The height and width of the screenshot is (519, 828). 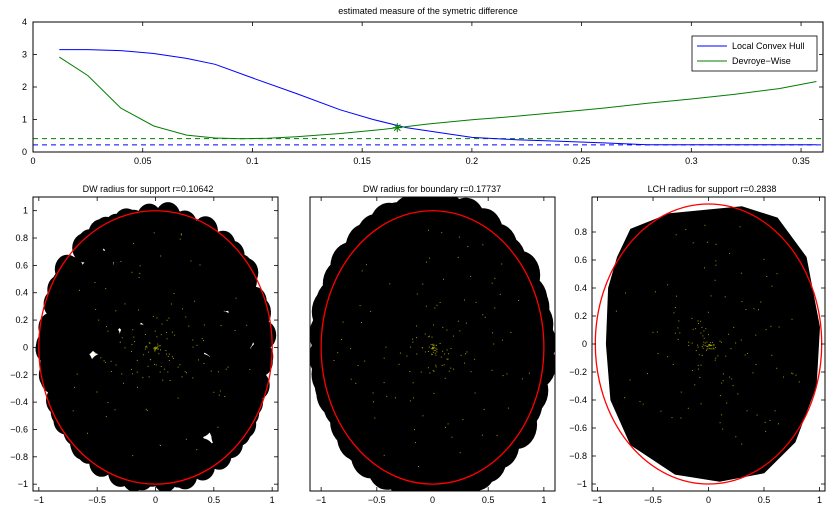 What do you see at coordinates (397, 128) in the screenshot?
I see `marker-stroke` at bounding box center [397, 128].